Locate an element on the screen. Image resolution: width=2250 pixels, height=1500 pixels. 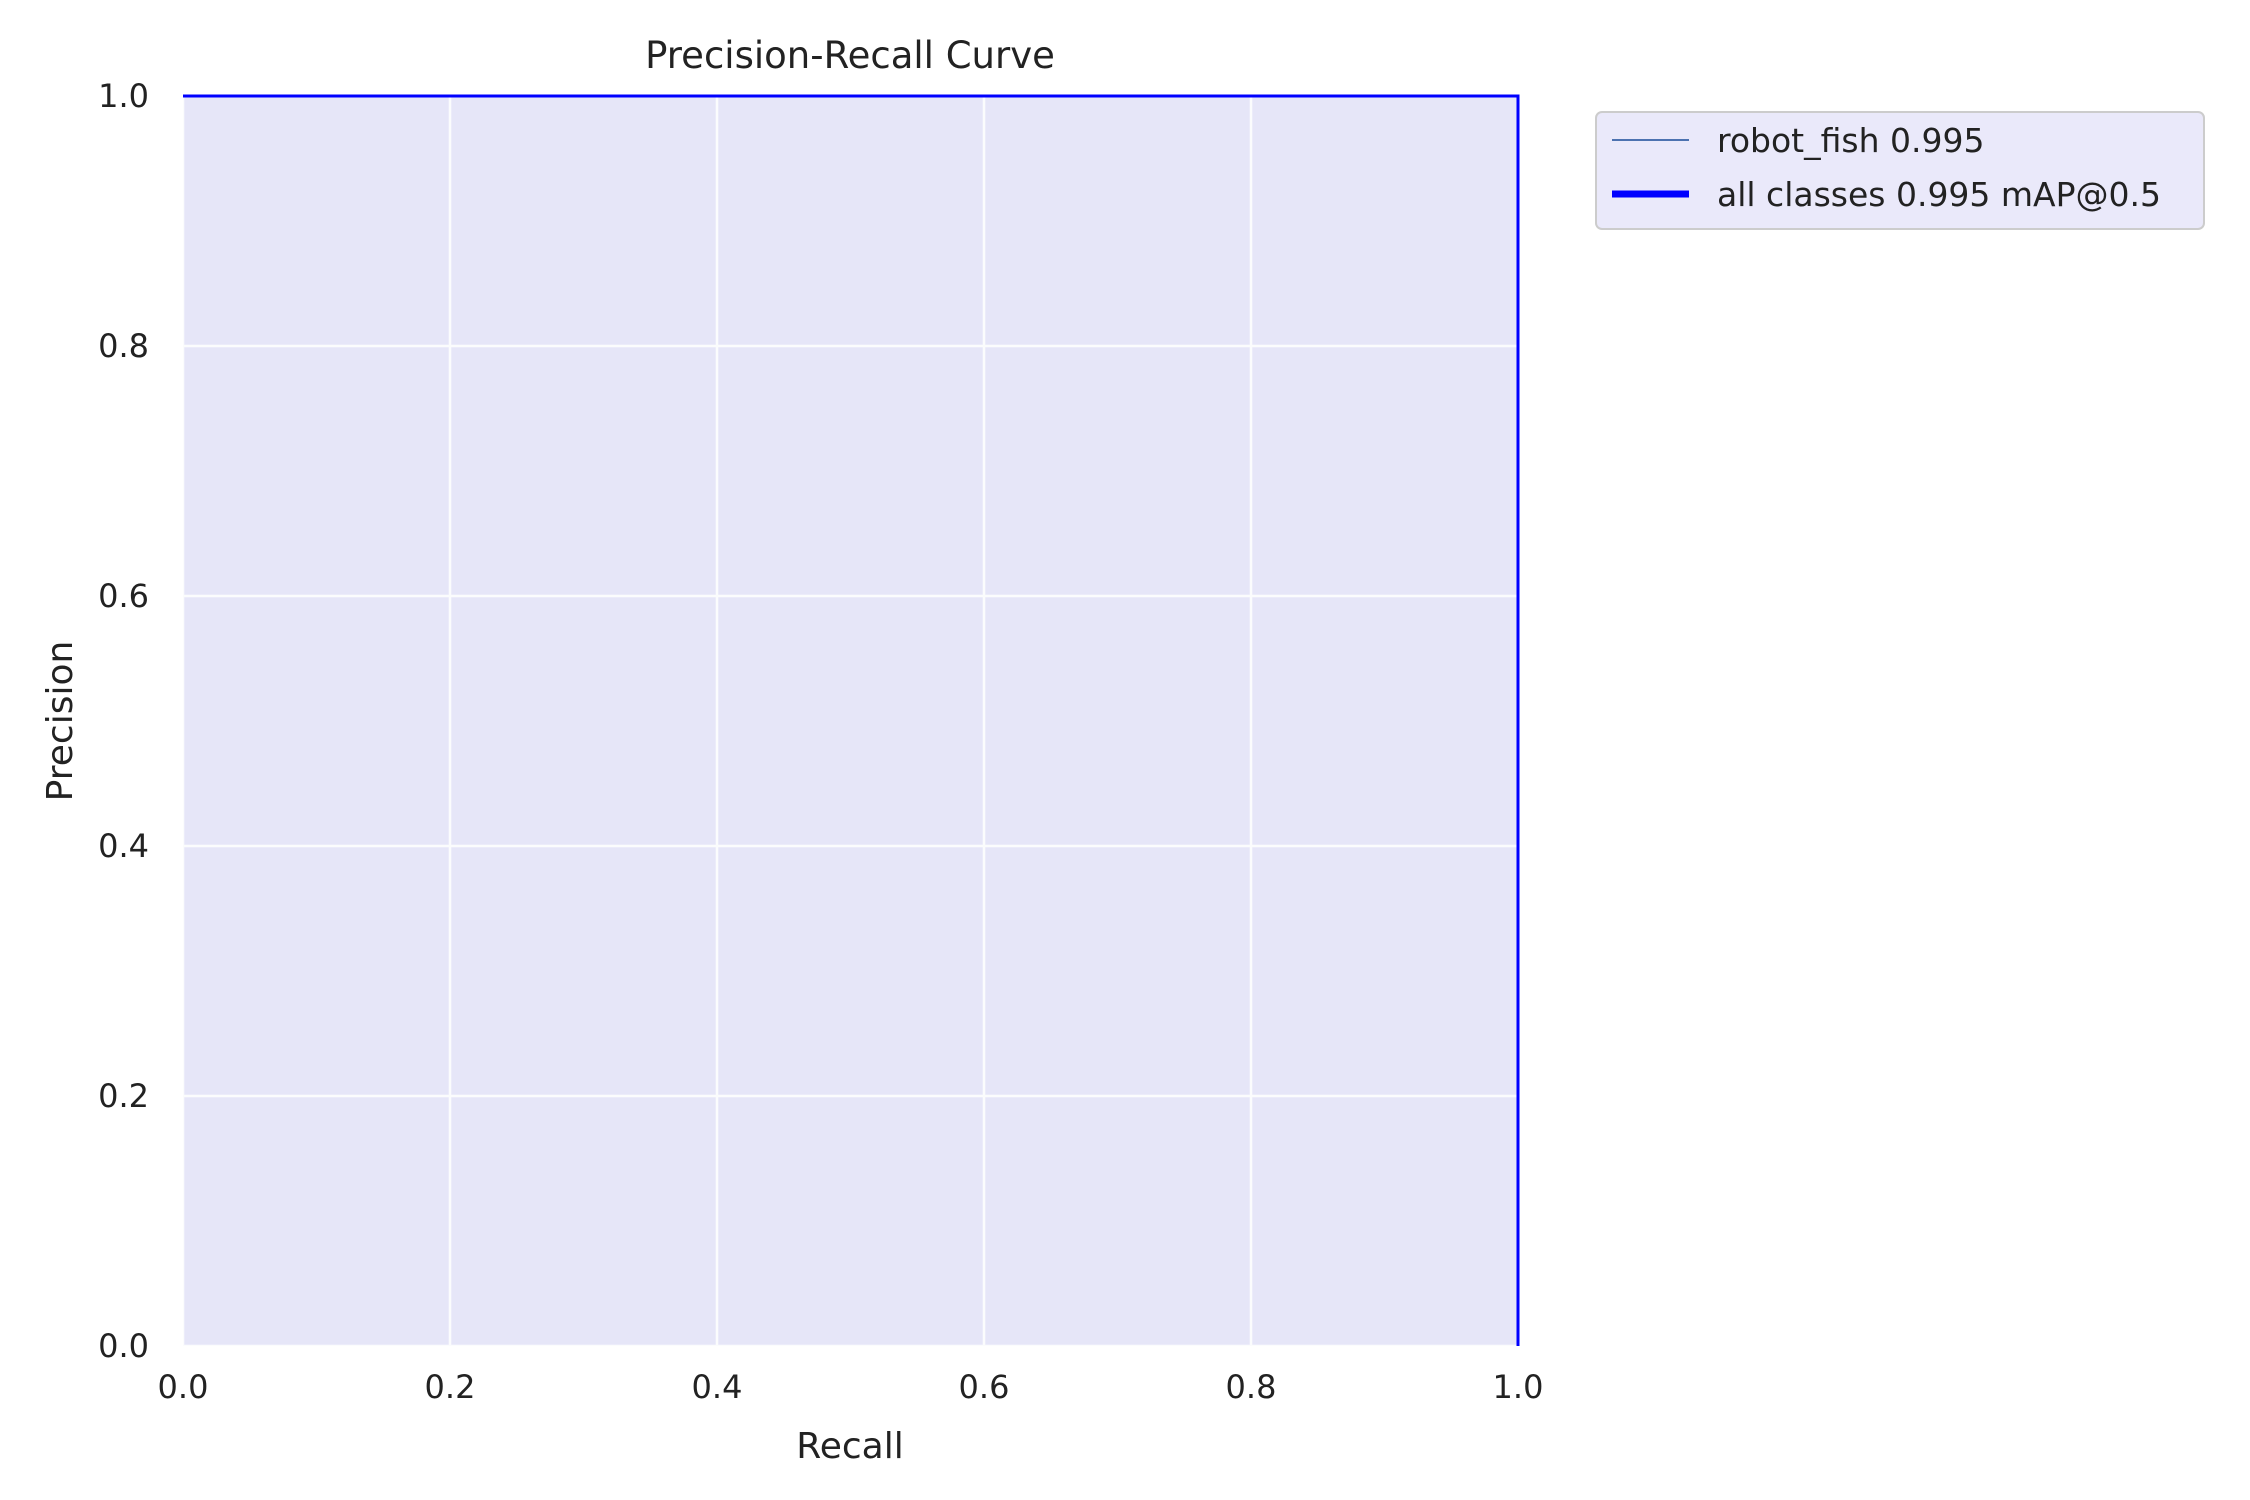
x-tick-label: 0.2 is located at coordinates (450, 1387).